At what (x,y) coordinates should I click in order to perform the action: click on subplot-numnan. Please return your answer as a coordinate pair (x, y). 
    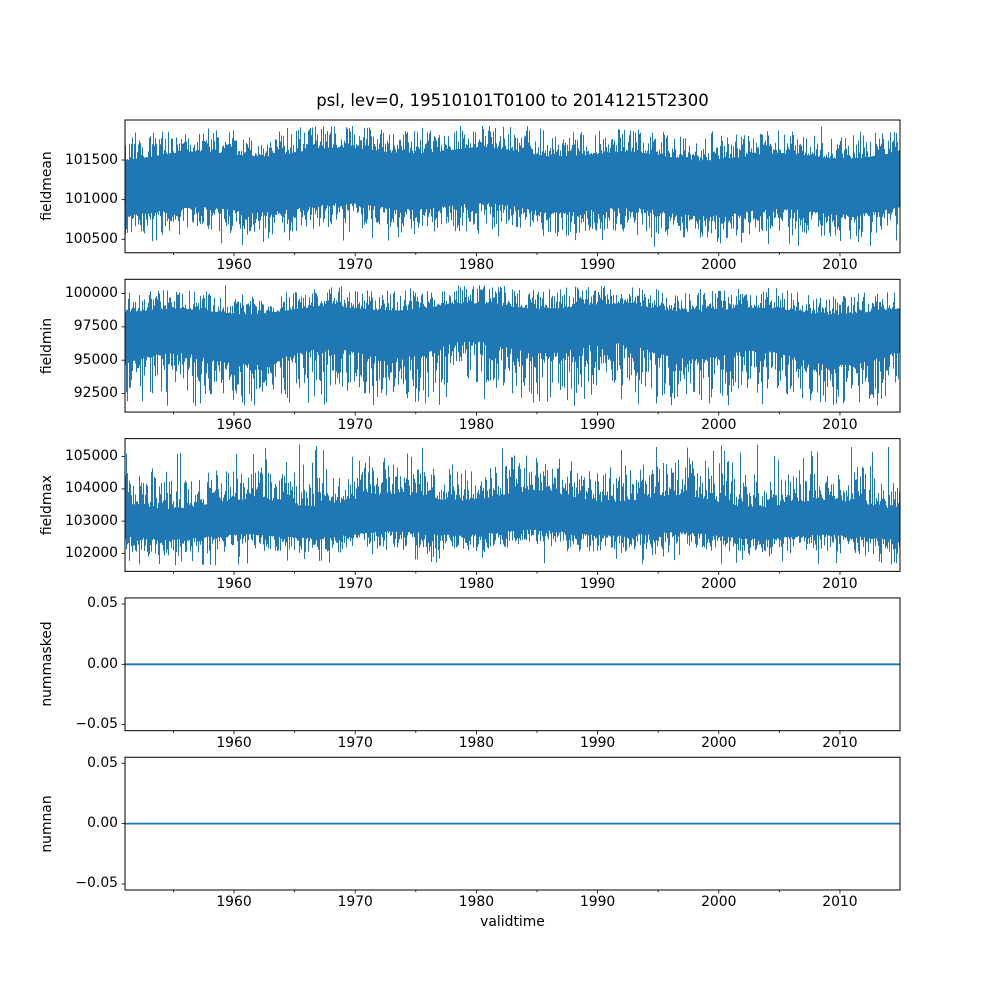
    Looking at the image, I should click on (511, 825).